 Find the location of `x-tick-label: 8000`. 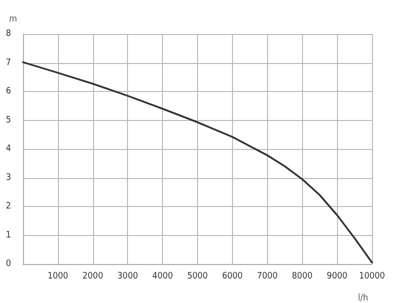

x-tick-label: 8000 is located at coordinates (302, 277).